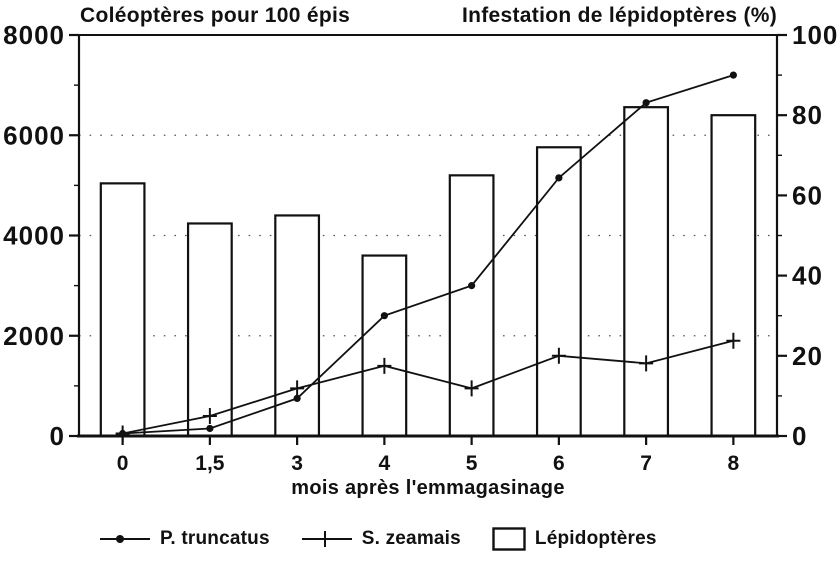 This screenshot has width=839, height=569. I want to click on legend-item-lepidopteres: Lépidoptères, so click(574, 539).